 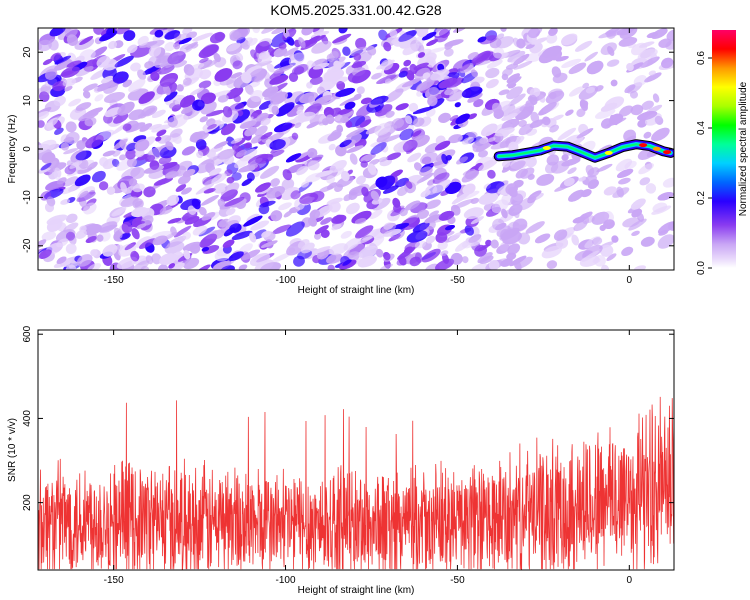 I want to click on colorbar-tick-label: 0.4, so click(x=701, y=128).